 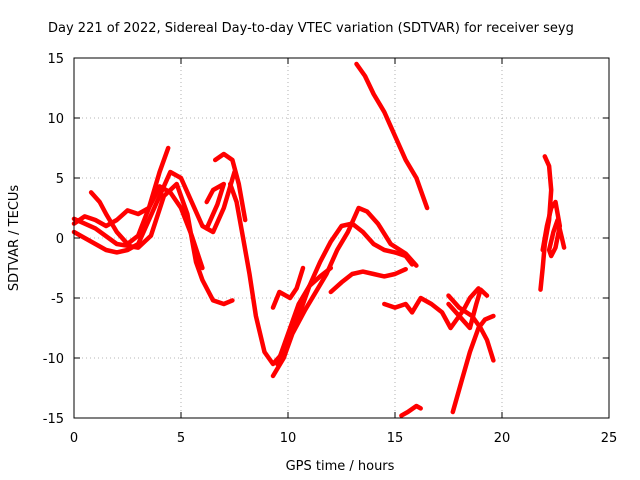 What do you see at coordinates (502, 438) in the screenshot?
I see `x-tick-label: 20` at bounding box center [502, 438].